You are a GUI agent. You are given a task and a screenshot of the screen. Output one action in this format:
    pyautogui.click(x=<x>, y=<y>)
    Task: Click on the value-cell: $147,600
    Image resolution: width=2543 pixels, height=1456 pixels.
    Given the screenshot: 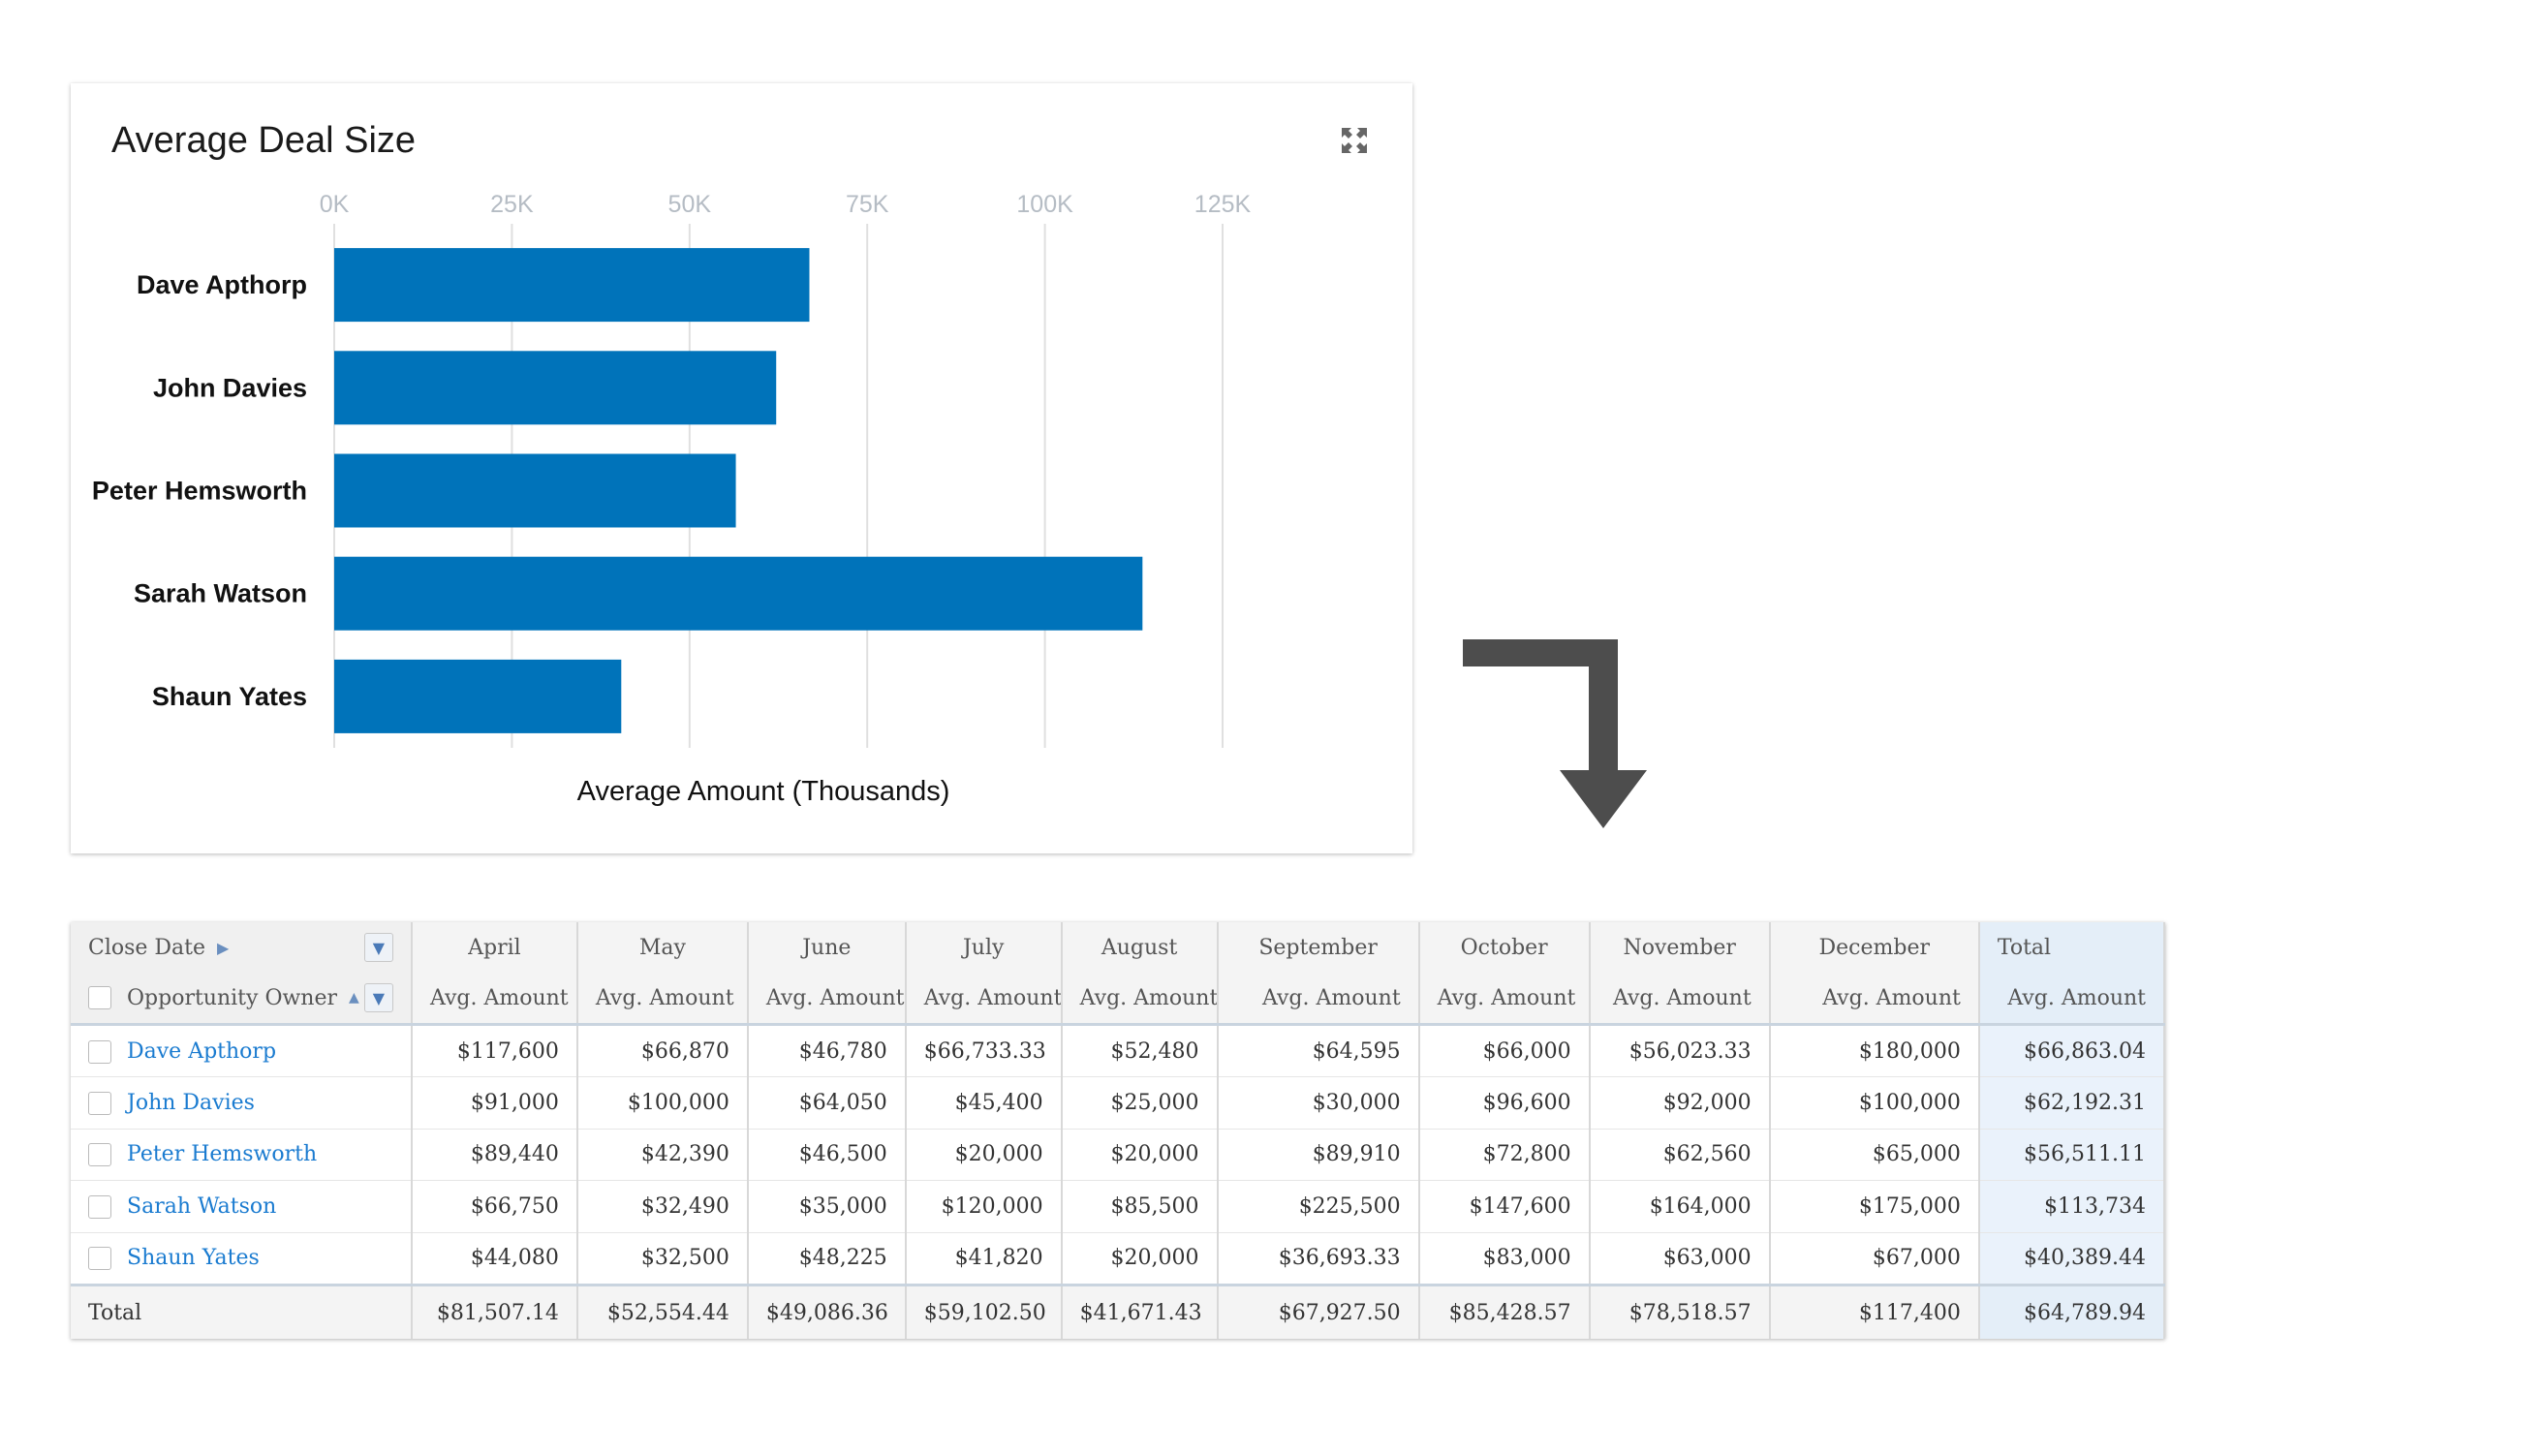 What is the action you would take?
    pyautogui.click(x=1504, y=1206)
    